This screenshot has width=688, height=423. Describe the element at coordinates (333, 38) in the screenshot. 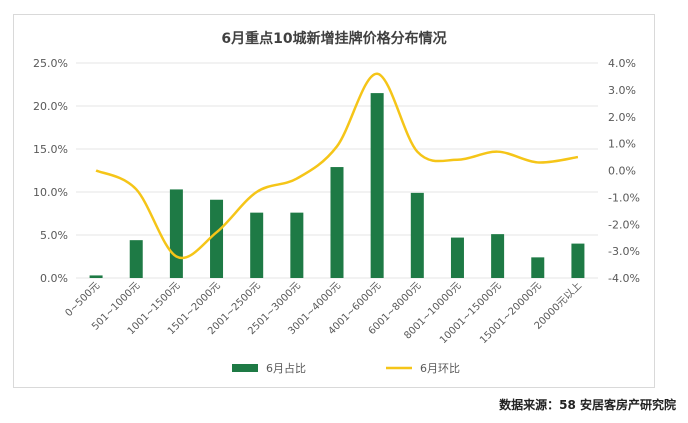

I see `chart-title: 6月重点10城新增挂牌价格分布情况` at that location.